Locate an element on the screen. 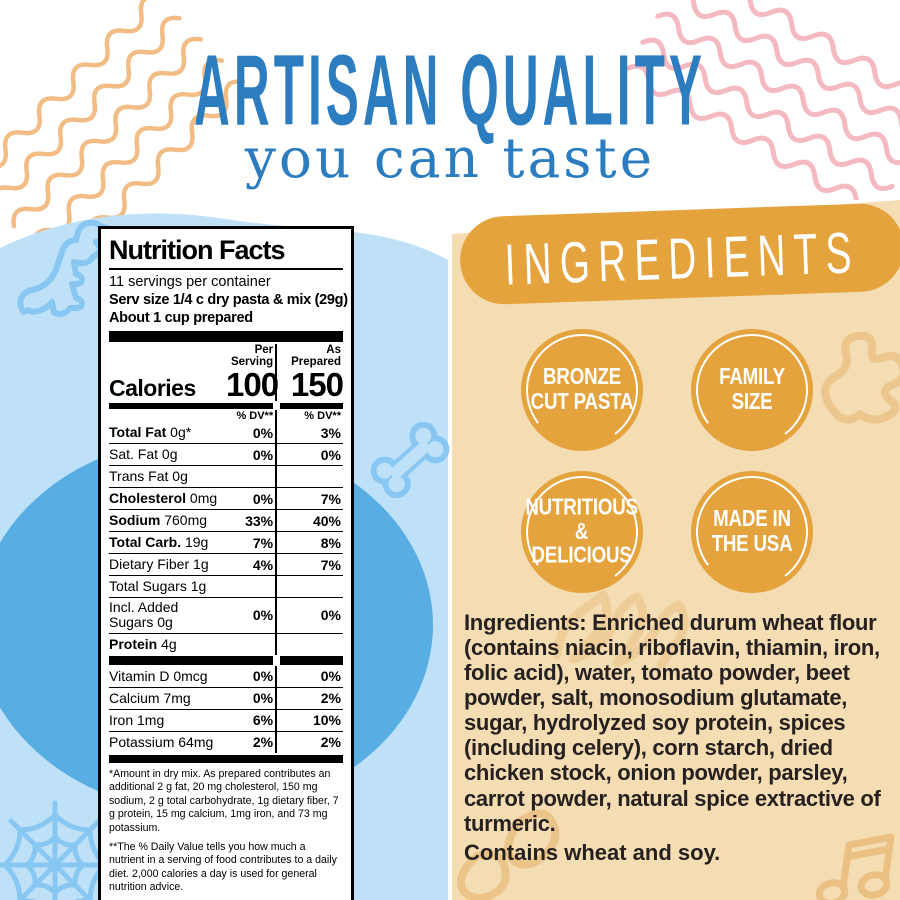  as-prepared-value: 40% is located at coordinates (309, 520).